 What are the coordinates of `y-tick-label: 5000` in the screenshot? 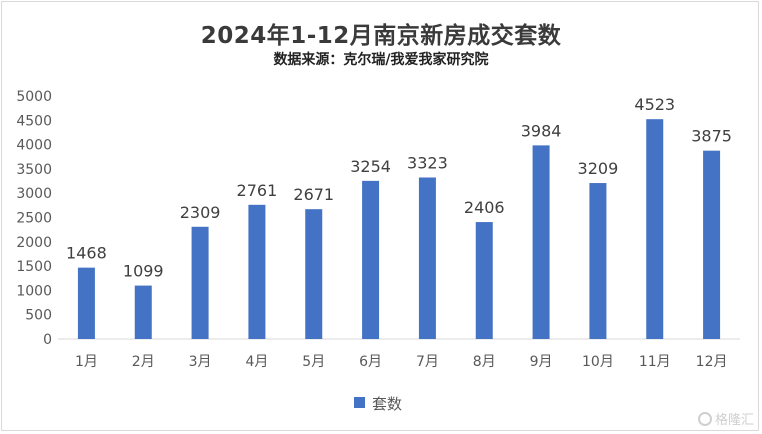 It's located at (34, 97).